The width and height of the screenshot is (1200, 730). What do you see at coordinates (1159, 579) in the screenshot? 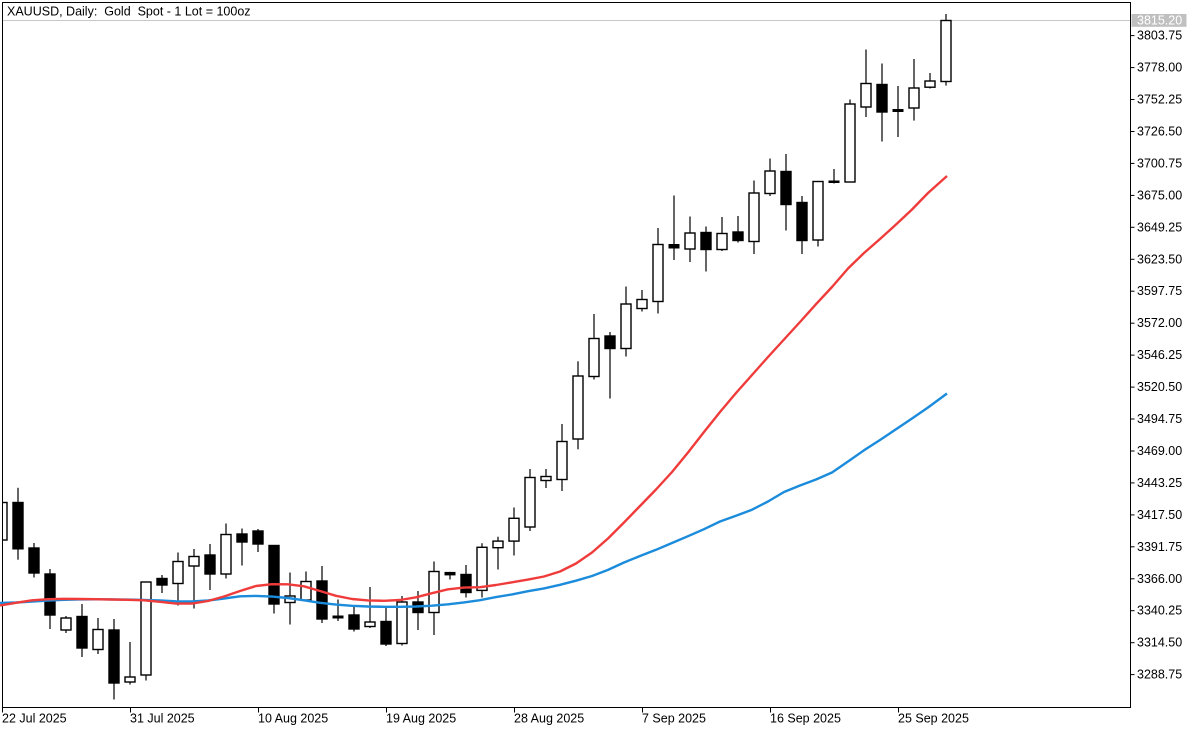
I see `svg-text: 3366.00` at bounding box center [1159, 579].